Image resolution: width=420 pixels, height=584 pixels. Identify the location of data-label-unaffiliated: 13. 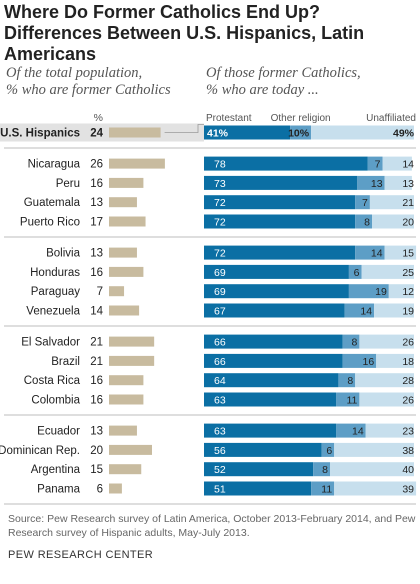
(408, 184).